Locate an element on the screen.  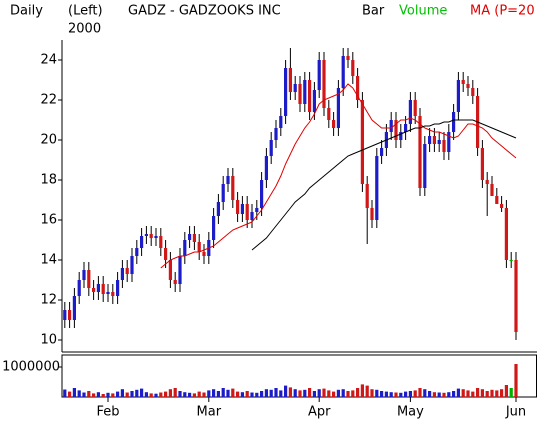
side-label: (Left) is located at coordinates (85, 11).